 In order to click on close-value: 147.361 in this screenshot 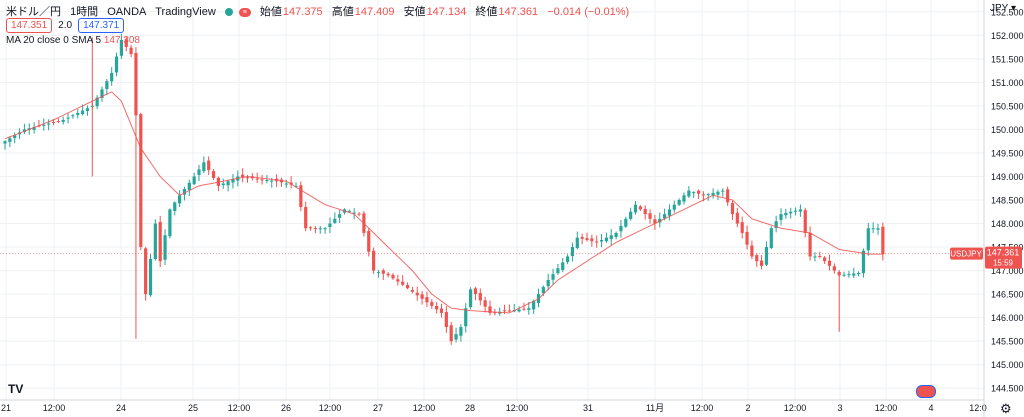, I will do `click(518, 12)`.